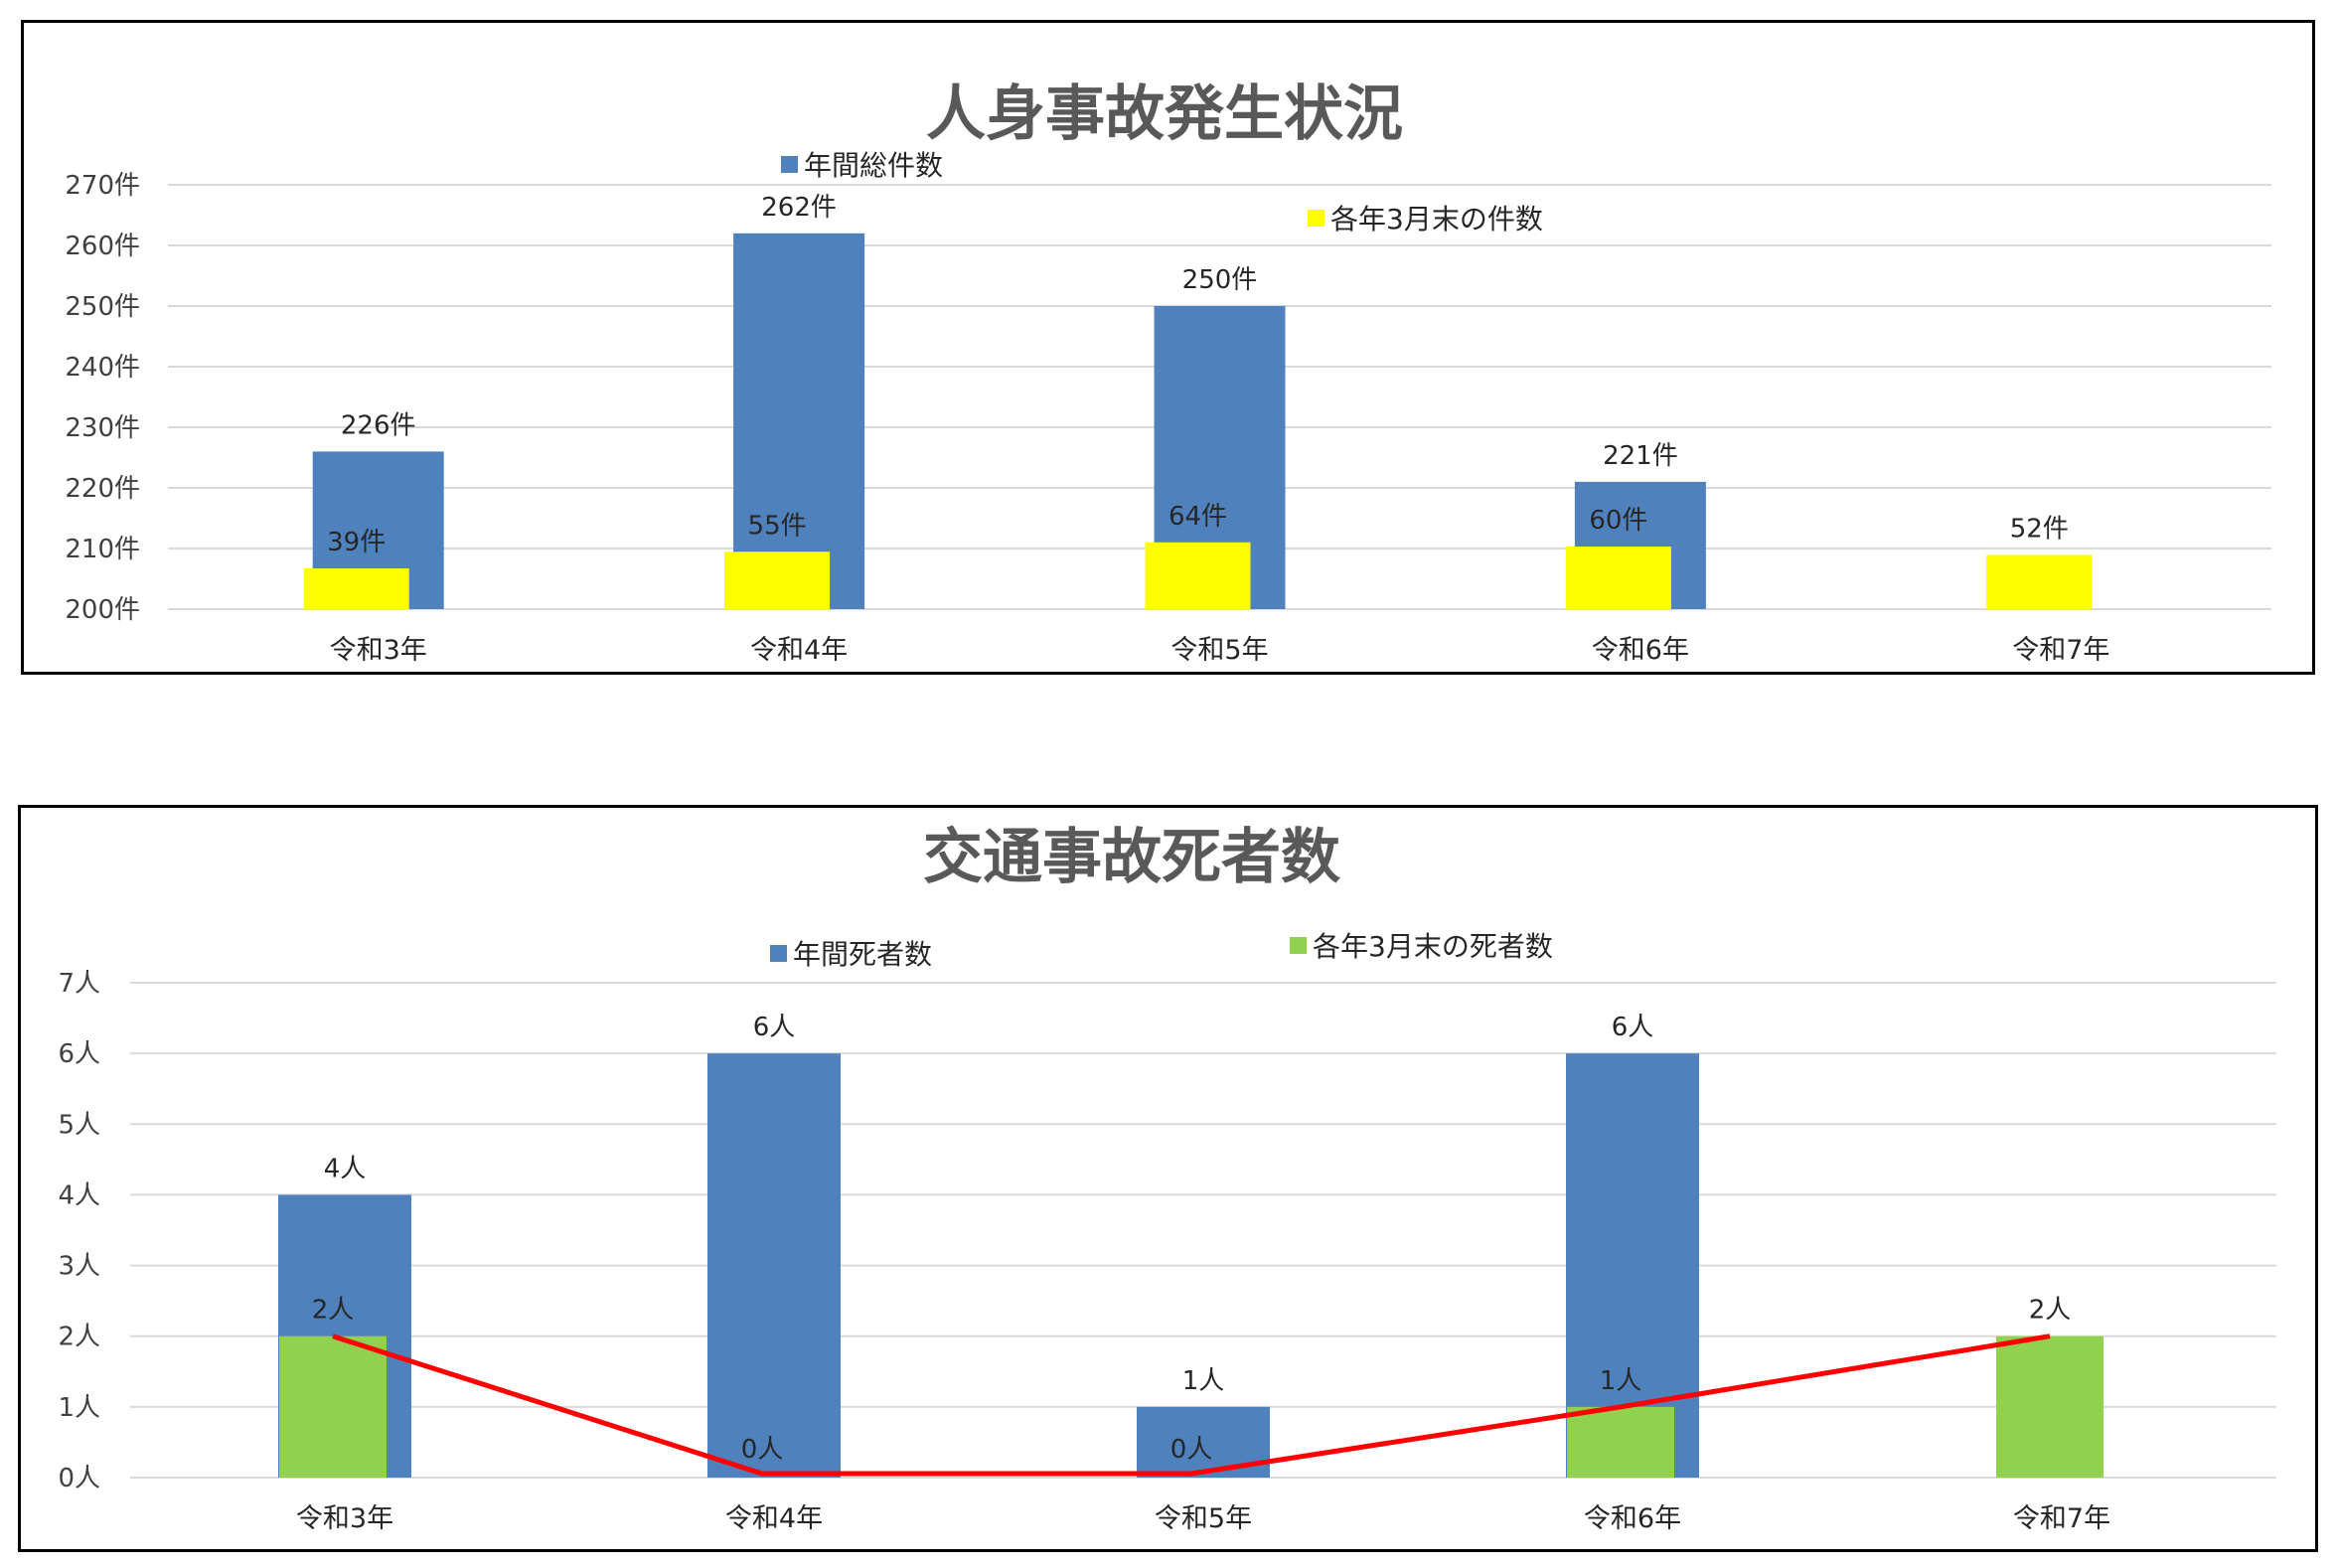 The height and width of the screenshot is (1568, 2336). Describe the element at coordinates (1618, 521) in the screenshot. I see `data-label-march: 60件` at that location.